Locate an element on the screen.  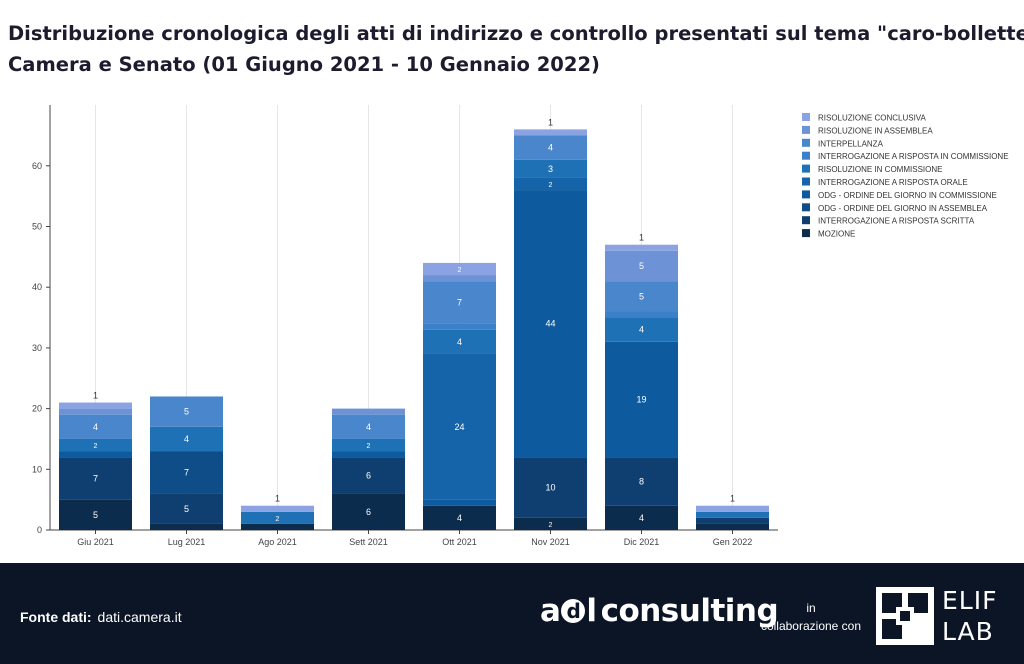
y-tick-label: 50 is located at coordinates (37, 227).